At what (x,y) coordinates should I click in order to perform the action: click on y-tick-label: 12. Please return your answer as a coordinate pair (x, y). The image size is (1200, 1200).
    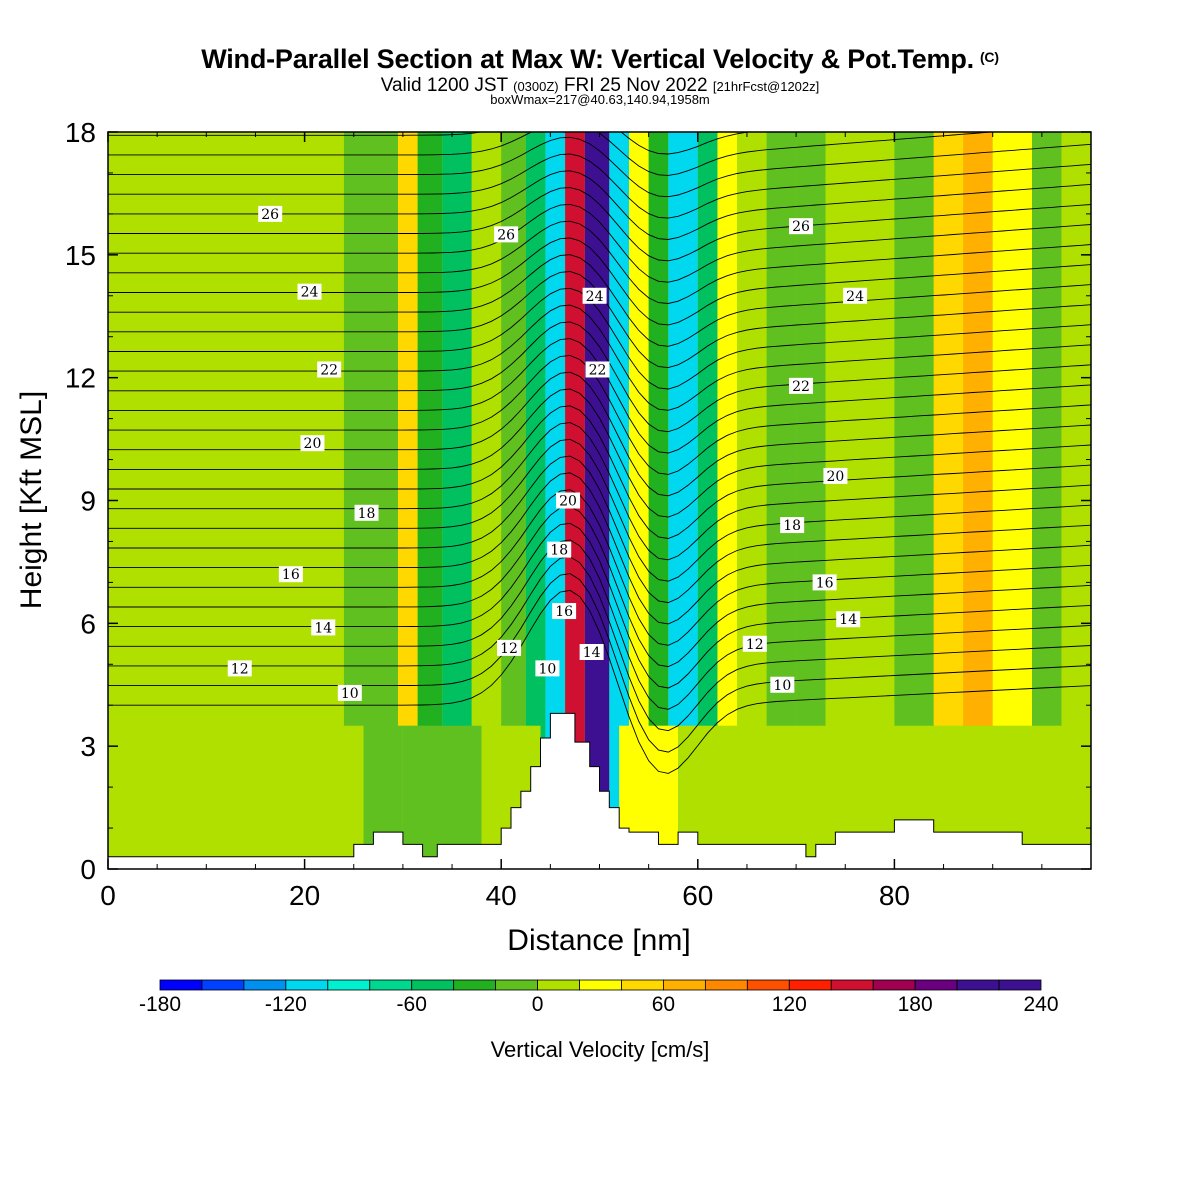
    Looking at the image, I should click on (80, 378).